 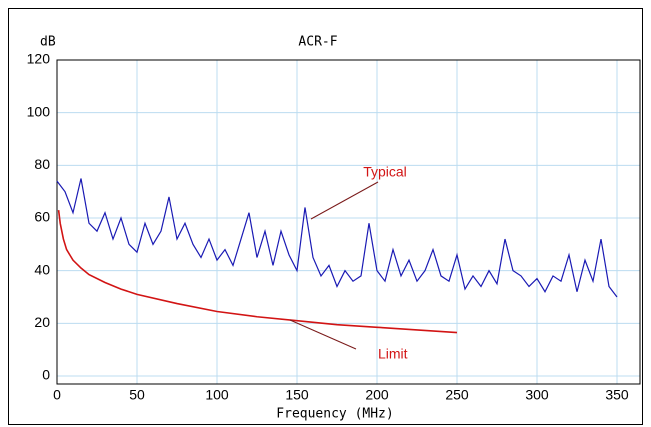 I want to click on x-axis-label: Frequency (MHz), so click(x=334, y=414).